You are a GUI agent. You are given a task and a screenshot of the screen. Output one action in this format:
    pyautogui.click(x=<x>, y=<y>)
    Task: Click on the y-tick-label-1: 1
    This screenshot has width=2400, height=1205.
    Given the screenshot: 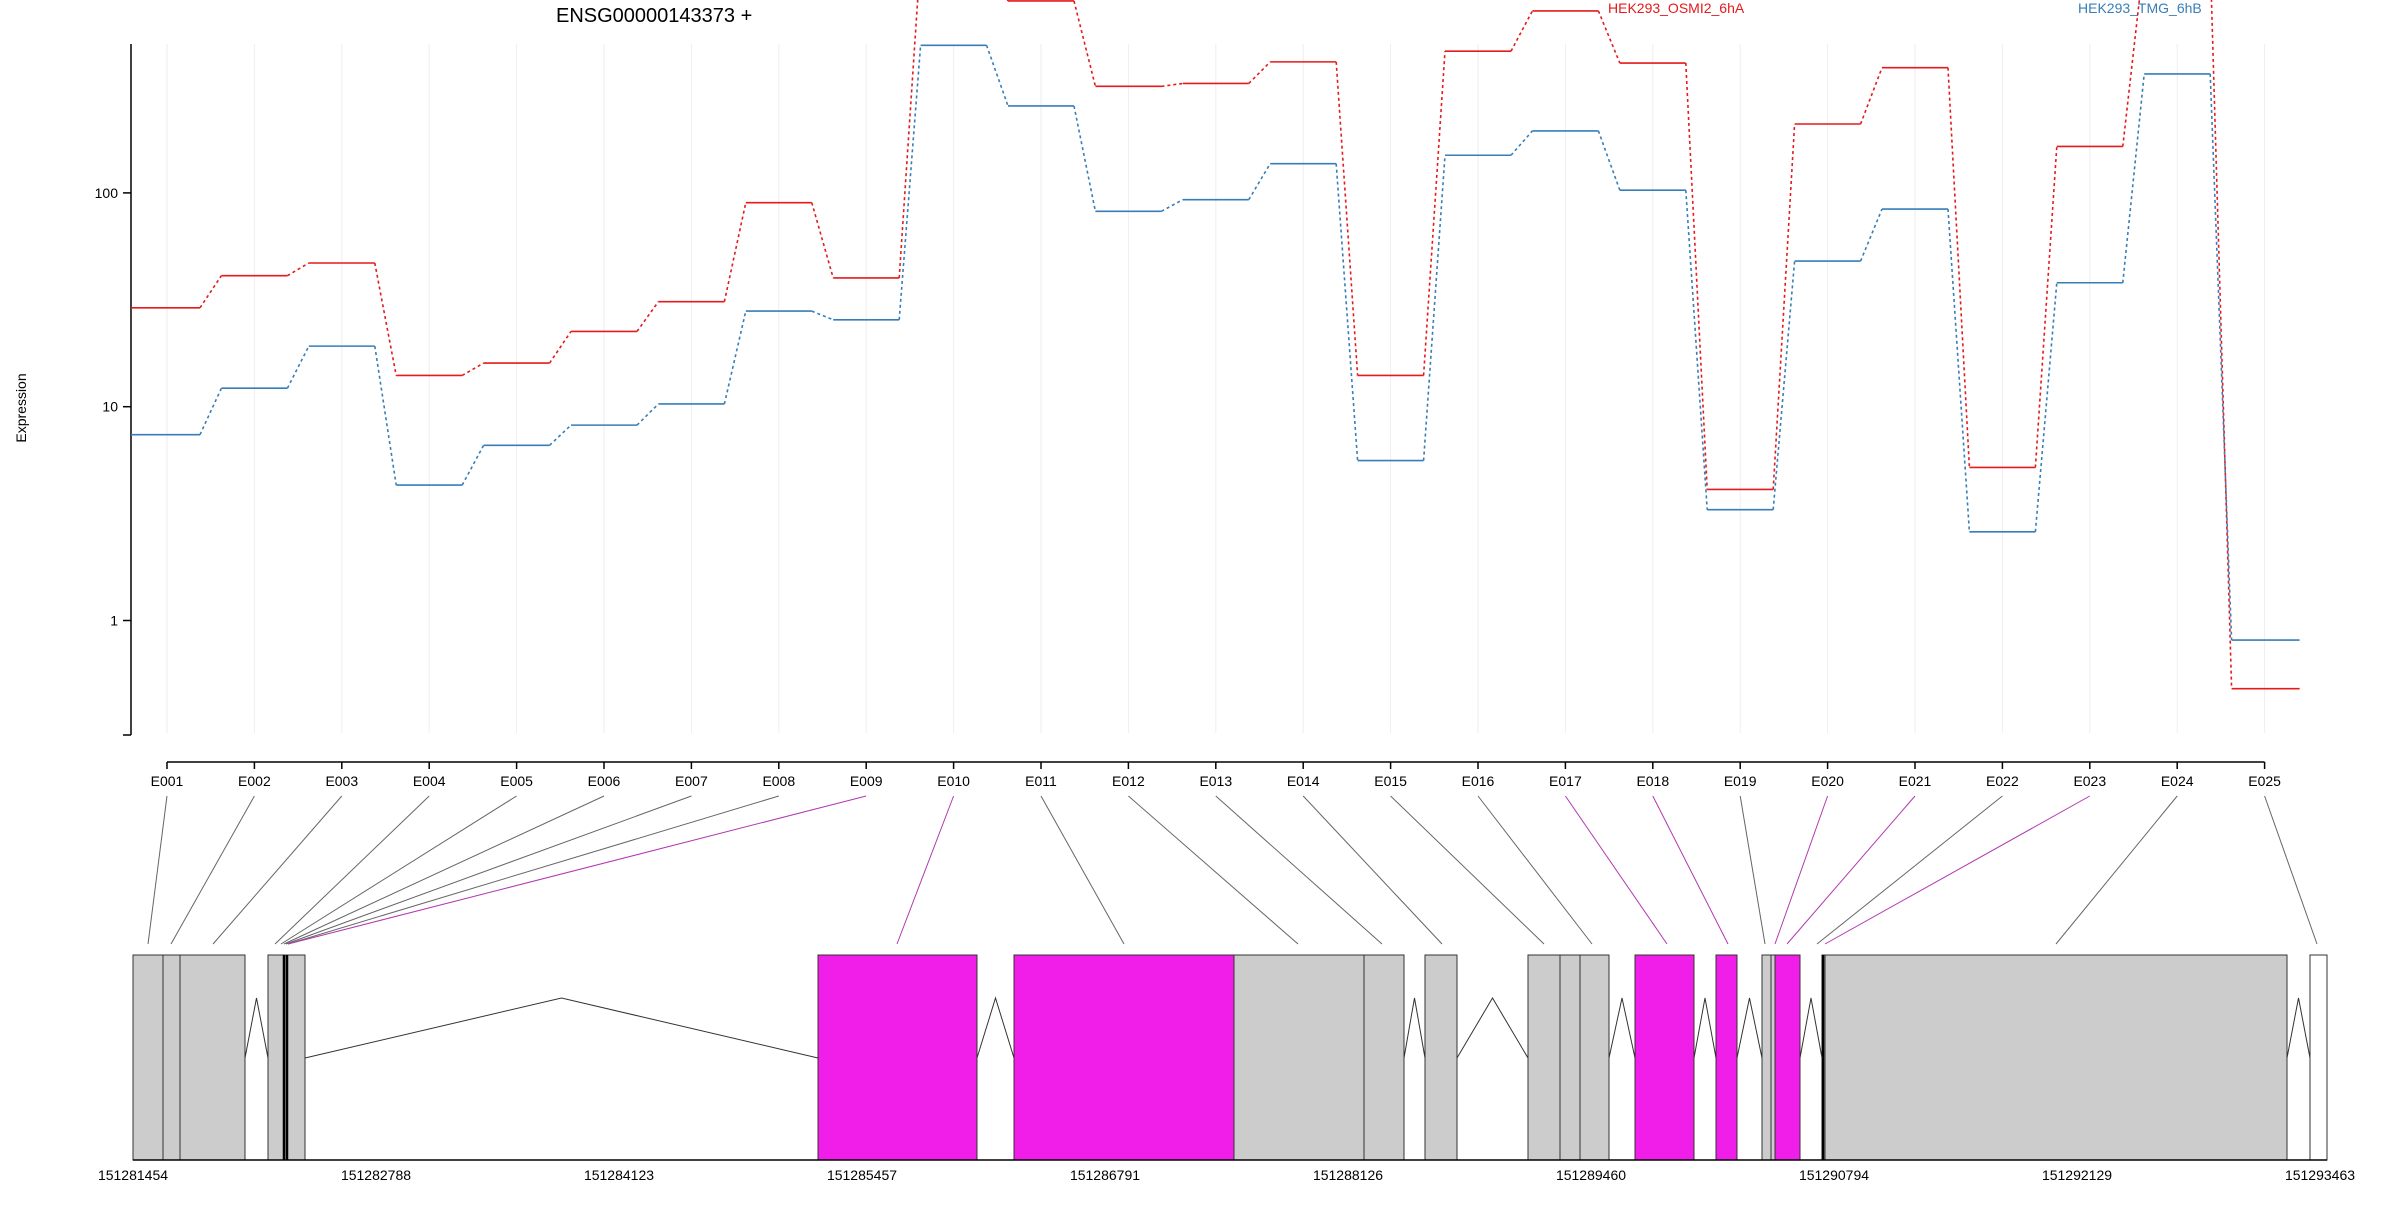 What is the action you would take?
    pyautogui.click(x=114, y=621)
    